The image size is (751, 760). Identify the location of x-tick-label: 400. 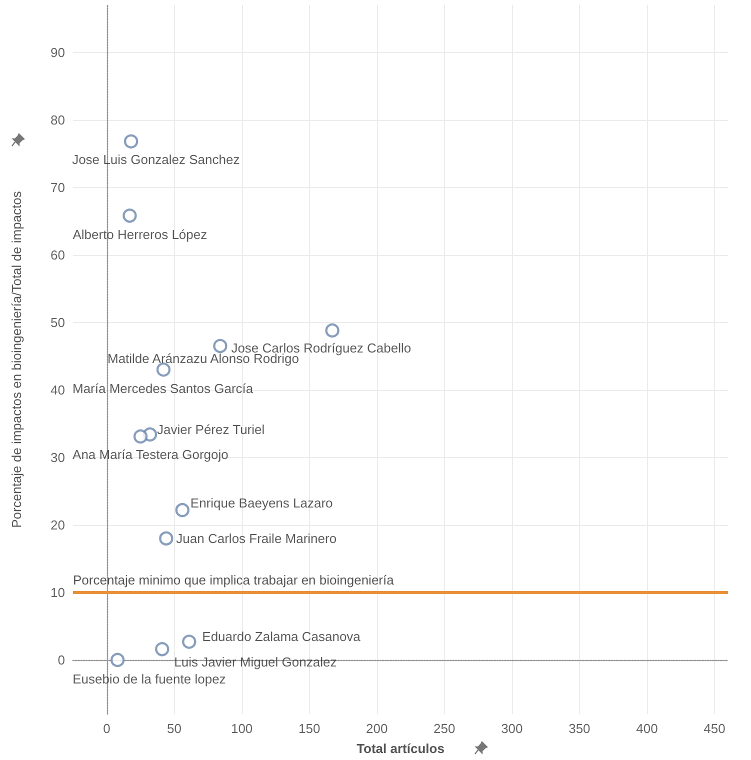
(647, 728).